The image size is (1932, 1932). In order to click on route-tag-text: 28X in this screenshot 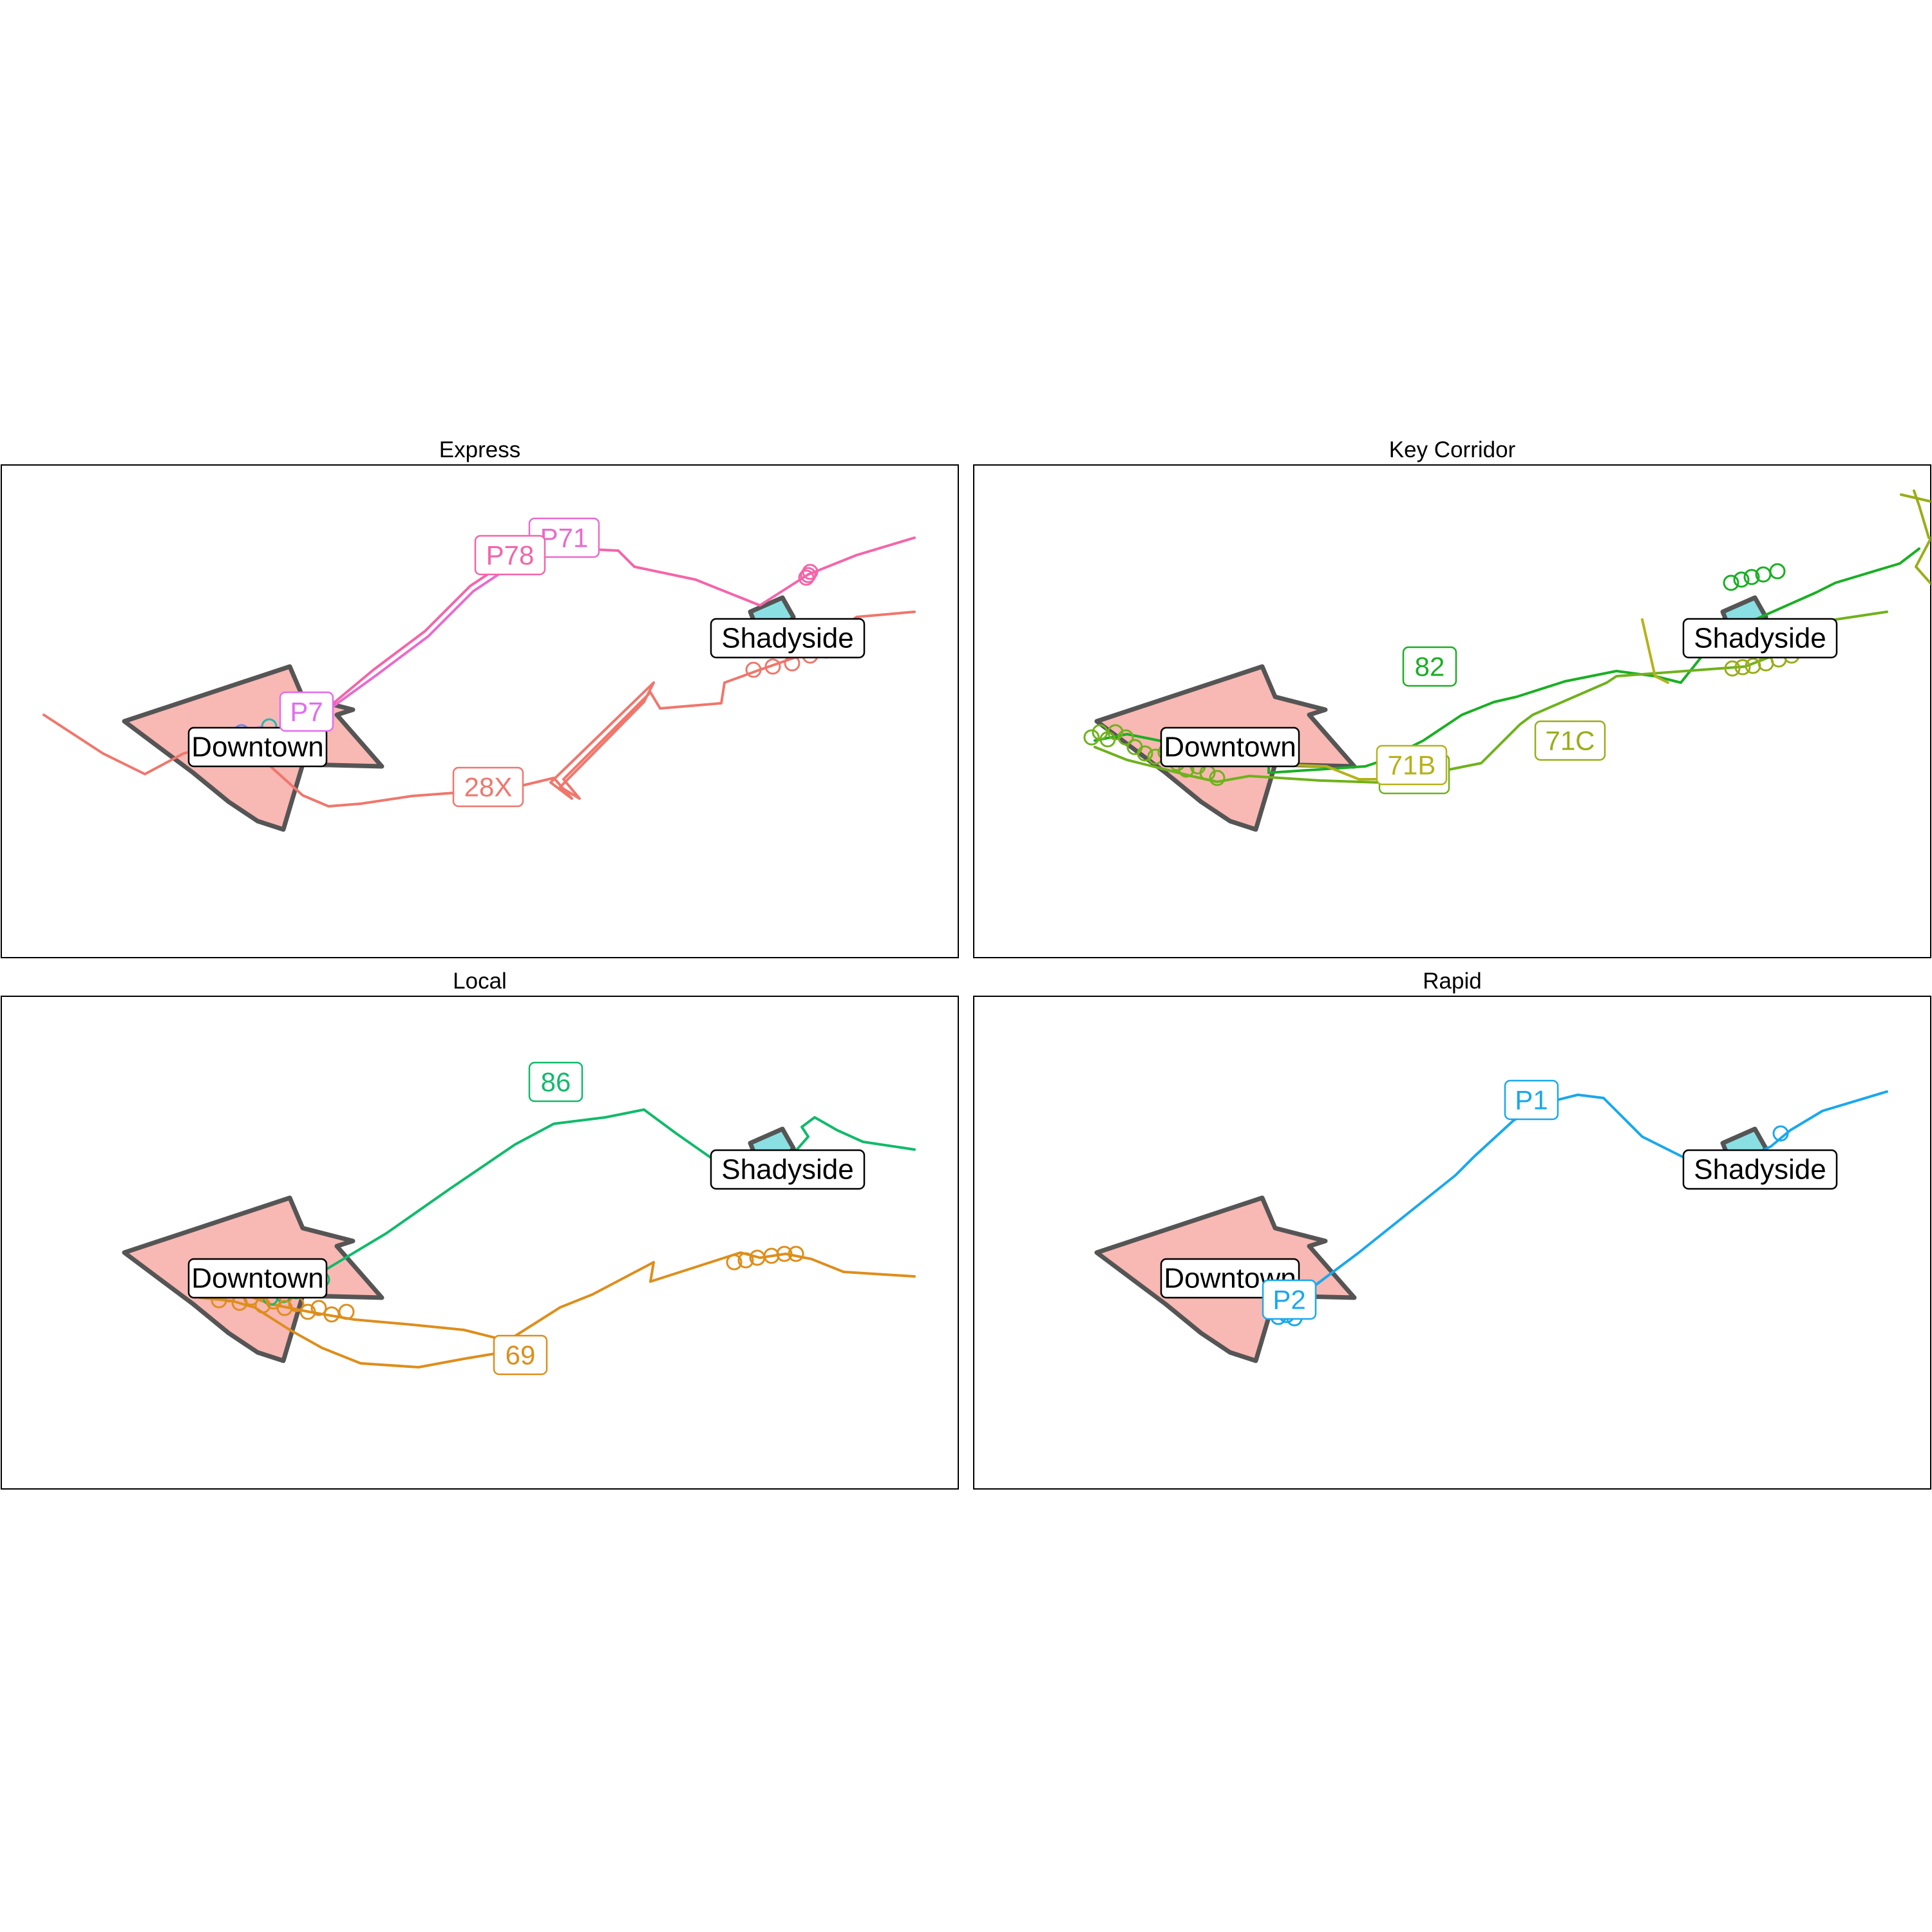, I will do `click(489, 787)`.